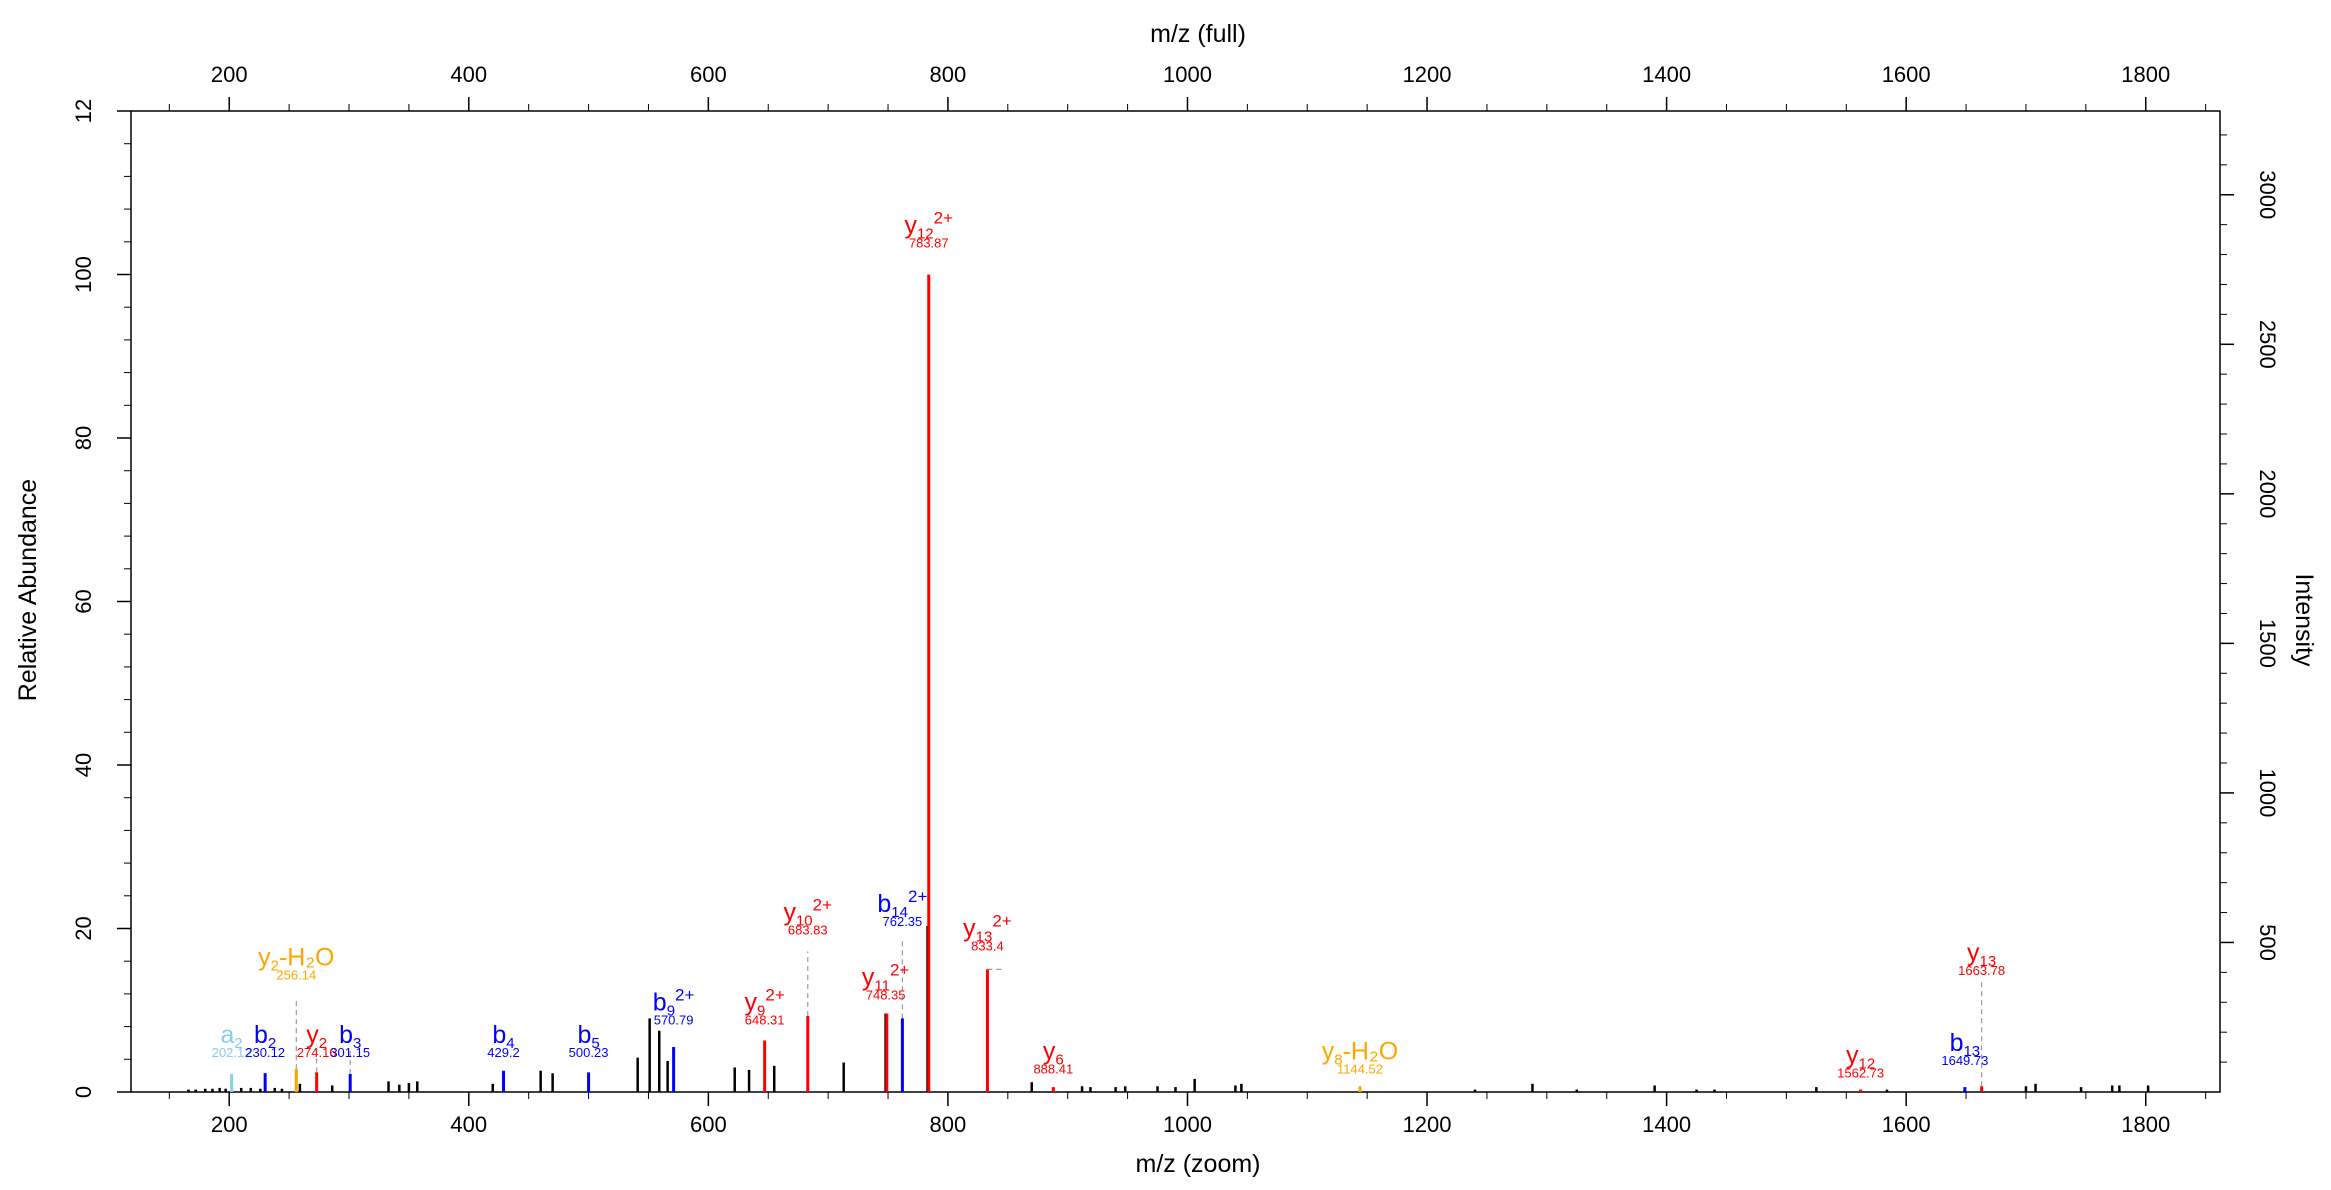 This screenshot has height=1190, width=2331. I want to click on x-tick-label: 1400, so click(1666, 1124).